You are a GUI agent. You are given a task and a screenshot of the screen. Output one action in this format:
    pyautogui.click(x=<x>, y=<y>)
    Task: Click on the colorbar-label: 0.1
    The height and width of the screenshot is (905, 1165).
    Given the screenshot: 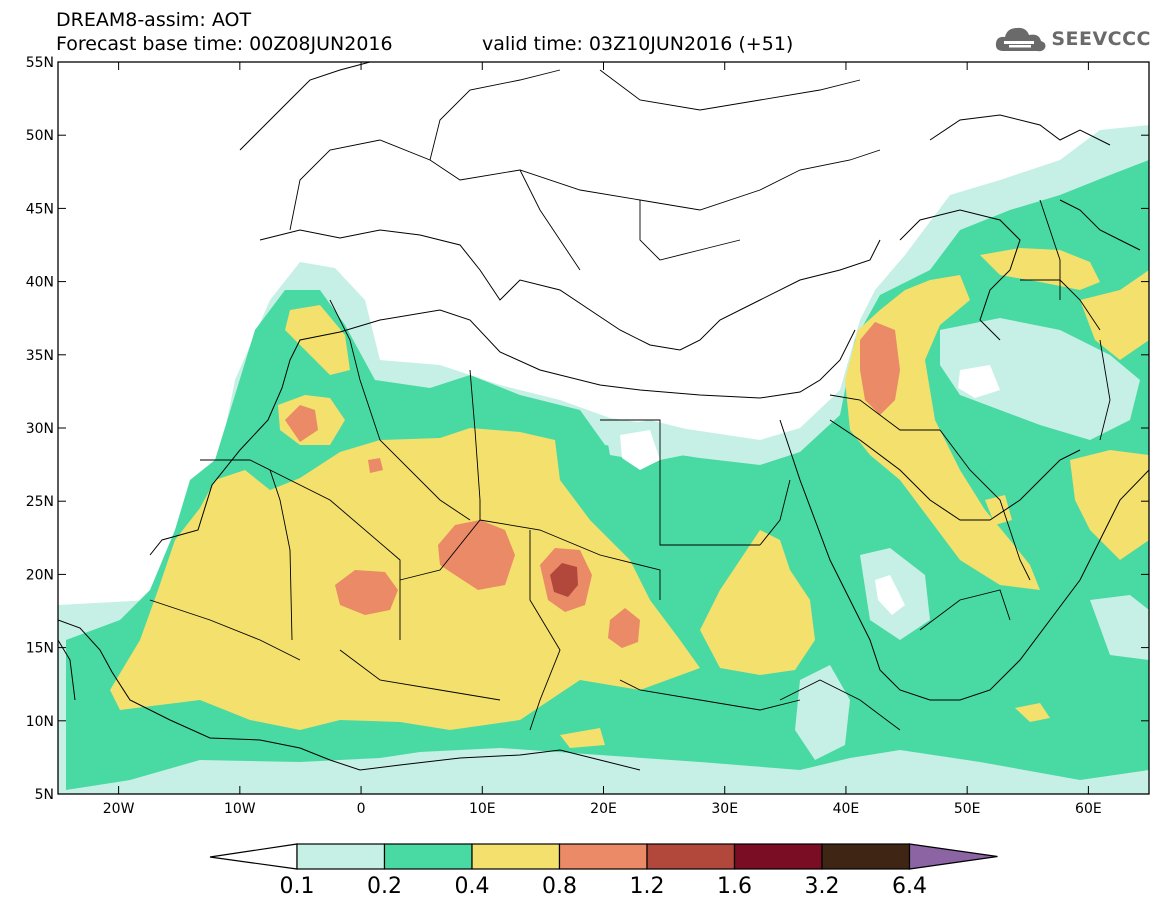 What is the action you would take?
    pyautogui.click(x=297, y=886)
    